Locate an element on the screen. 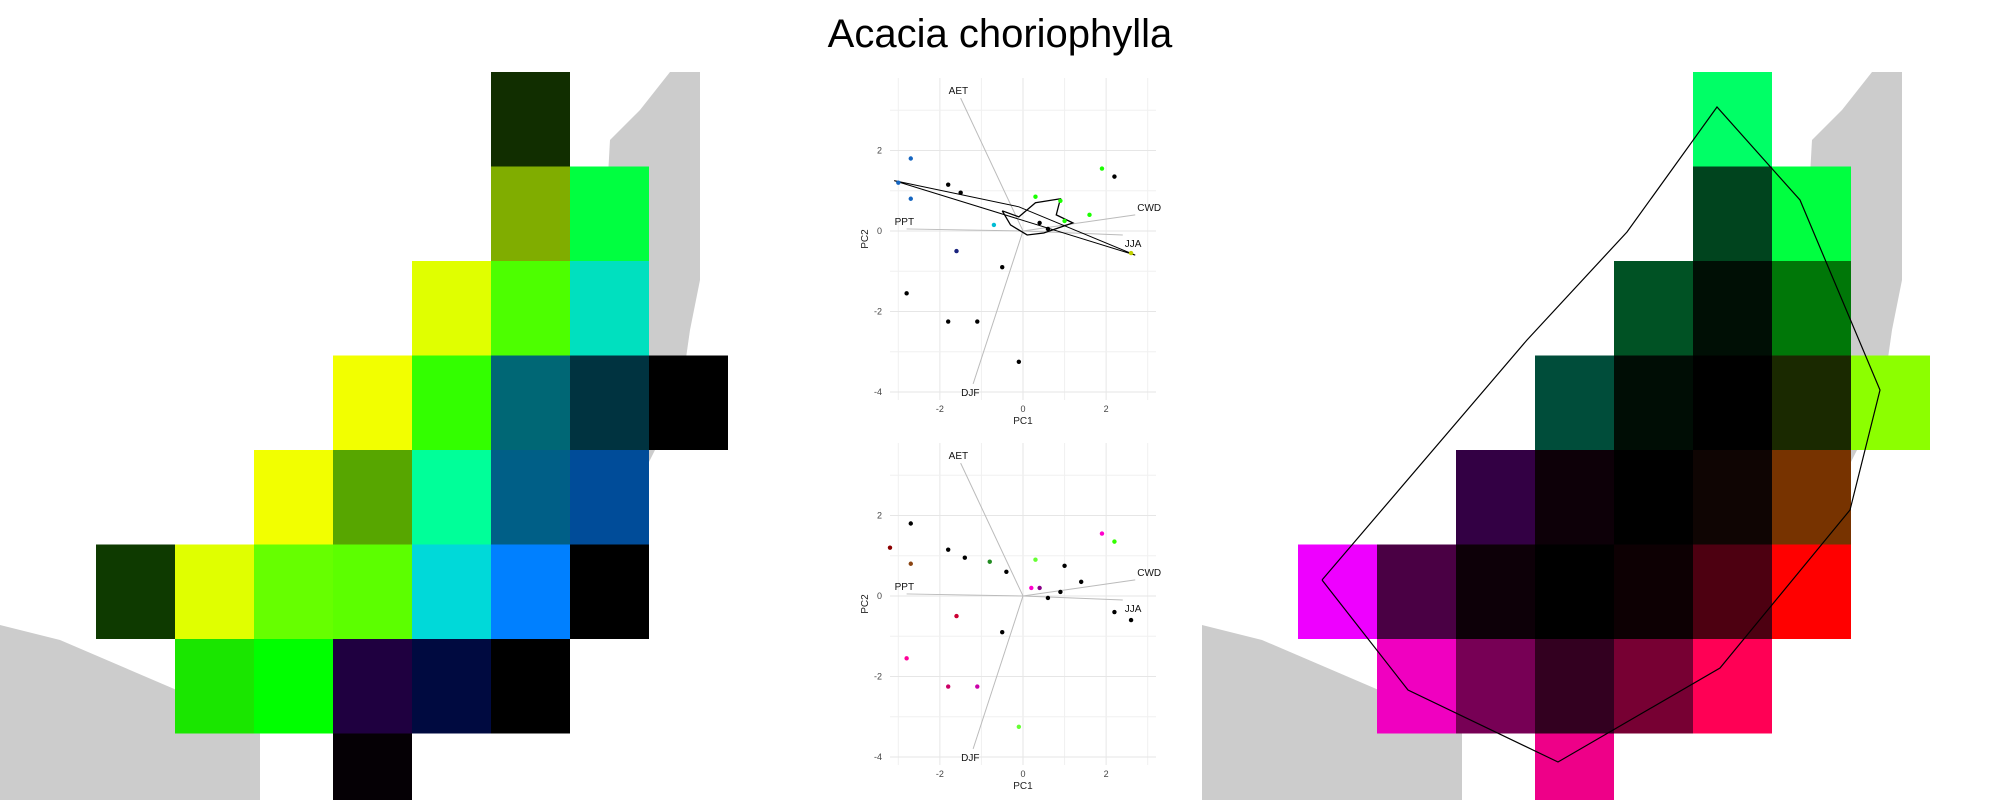 The image size is (2000, 800). loading-vector-label: PPT is located at coordinates (904, 587).